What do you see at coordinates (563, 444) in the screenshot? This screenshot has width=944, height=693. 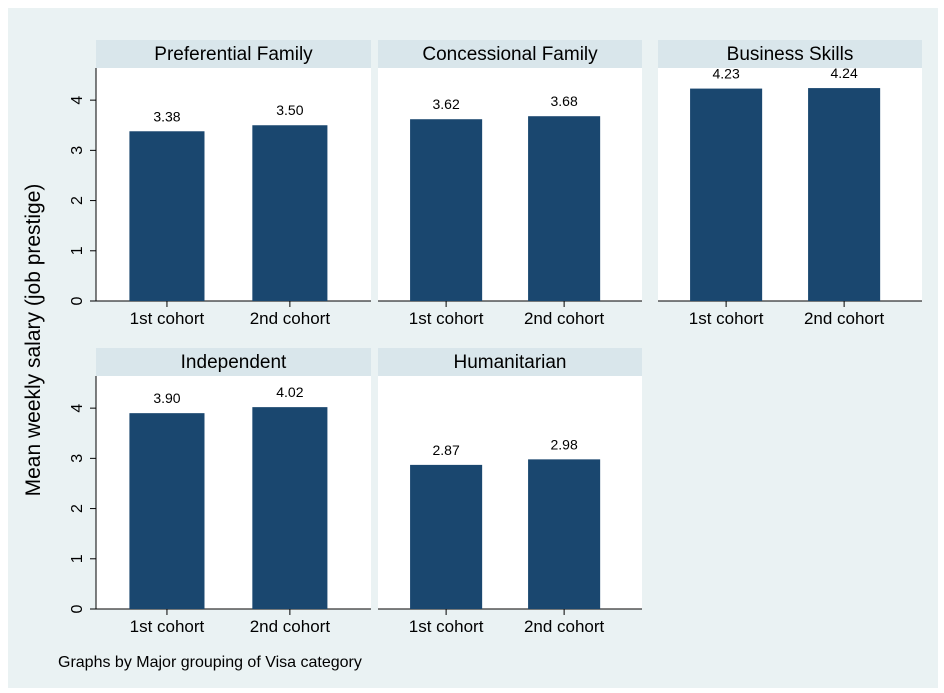 I see `value-label: 2.98` at bounding box center [563, 444].